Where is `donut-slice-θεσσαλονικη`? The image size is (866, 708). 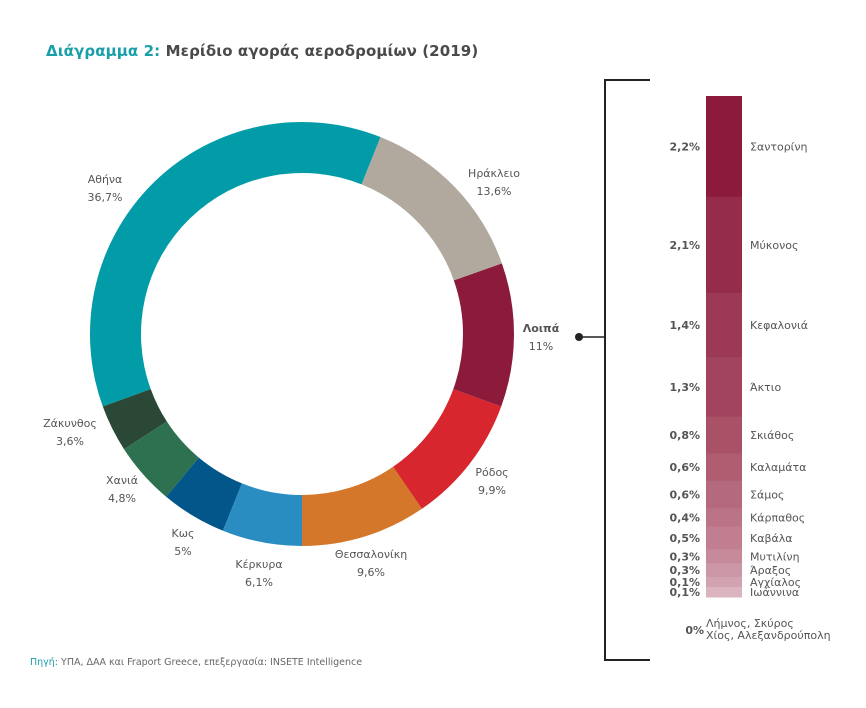
donut-slice-θεσσαλονικη is located at coordinates (362, 506).